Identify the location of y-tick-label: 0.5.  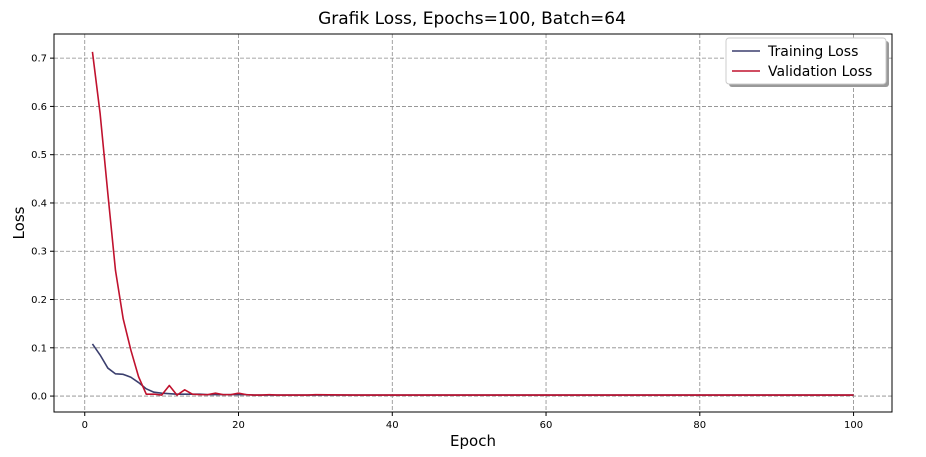
(39, 155).